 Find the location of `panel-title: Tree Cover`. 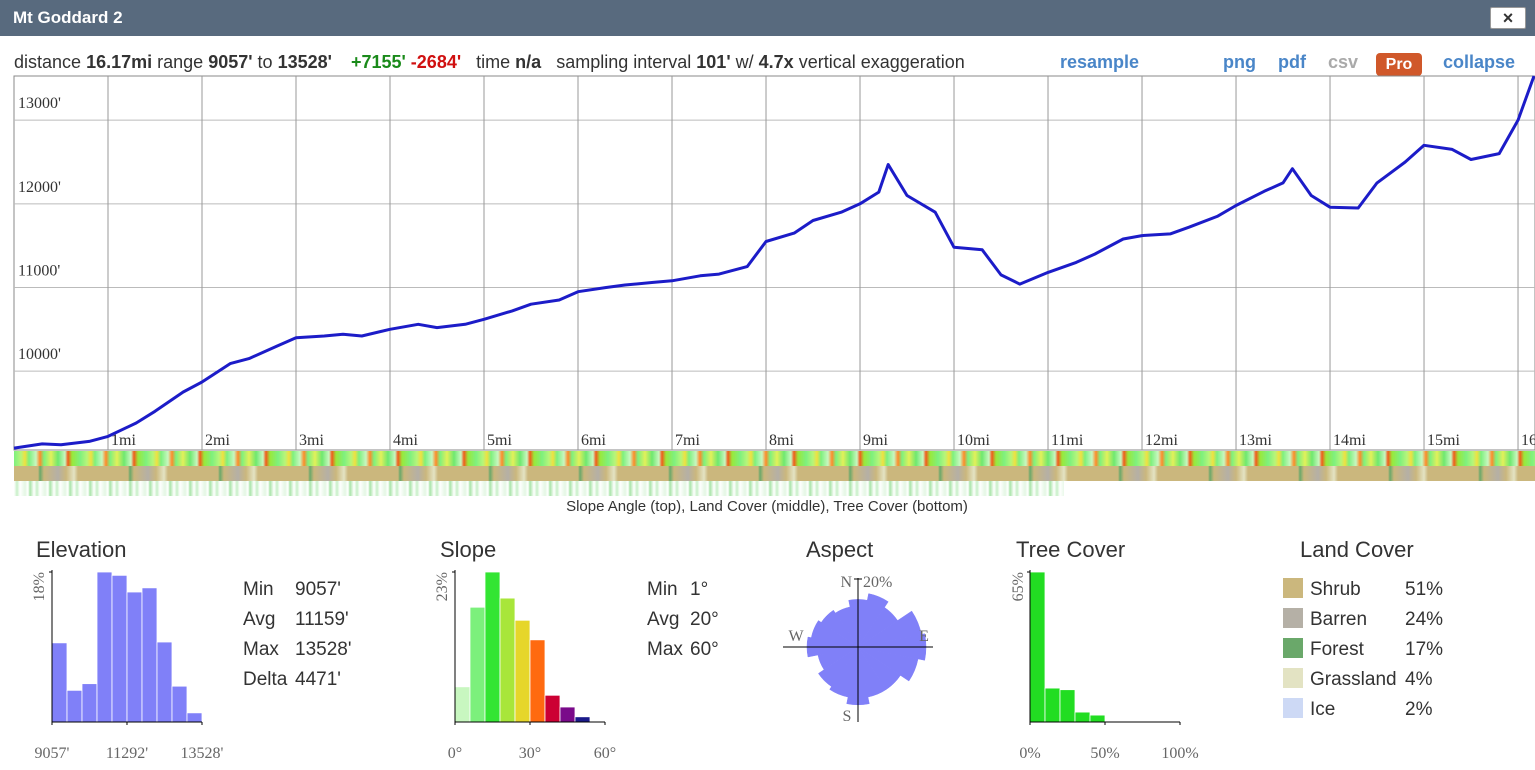

panel-title: Tree Cover is located at coordinates (1070, 549).